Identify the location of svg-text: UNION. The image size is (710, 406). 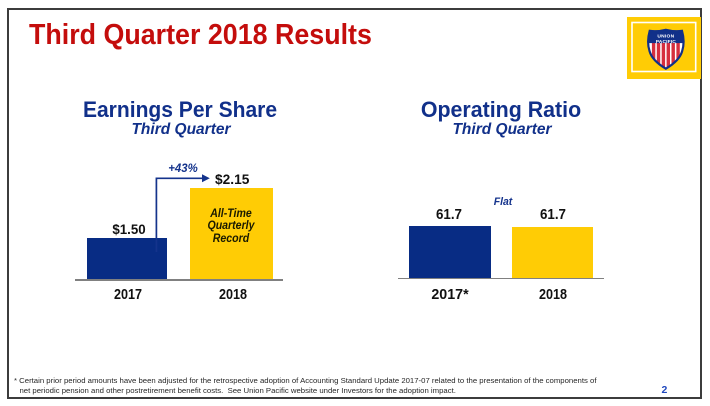
(665, 37).